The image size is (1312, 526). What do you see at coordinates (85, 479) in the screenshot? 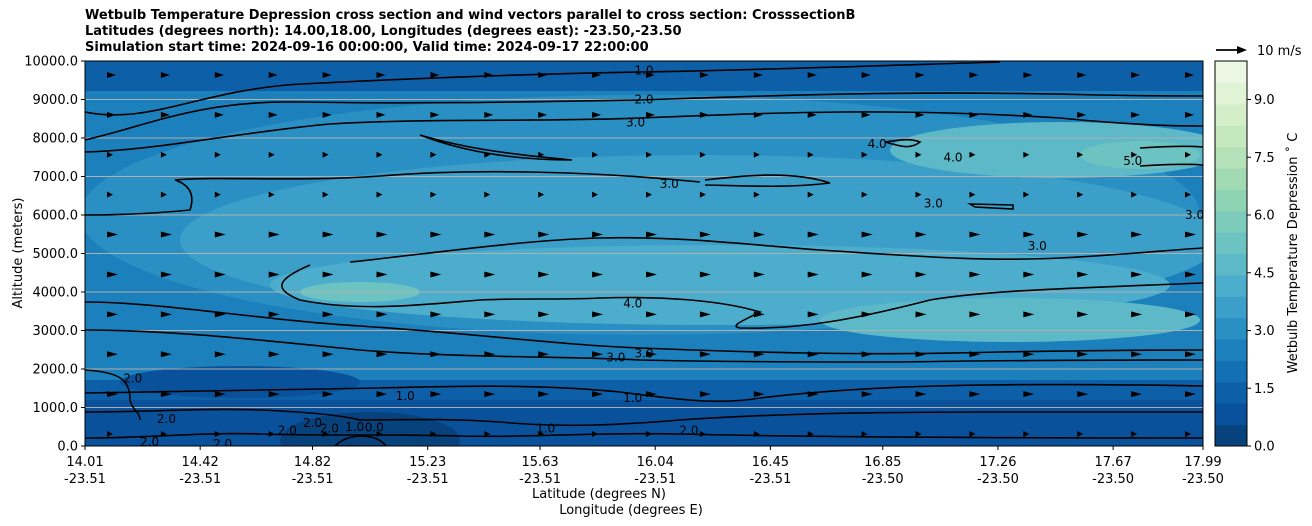
I see `x-tick-label-lon: -23.51` at bounding box center [85, 479].